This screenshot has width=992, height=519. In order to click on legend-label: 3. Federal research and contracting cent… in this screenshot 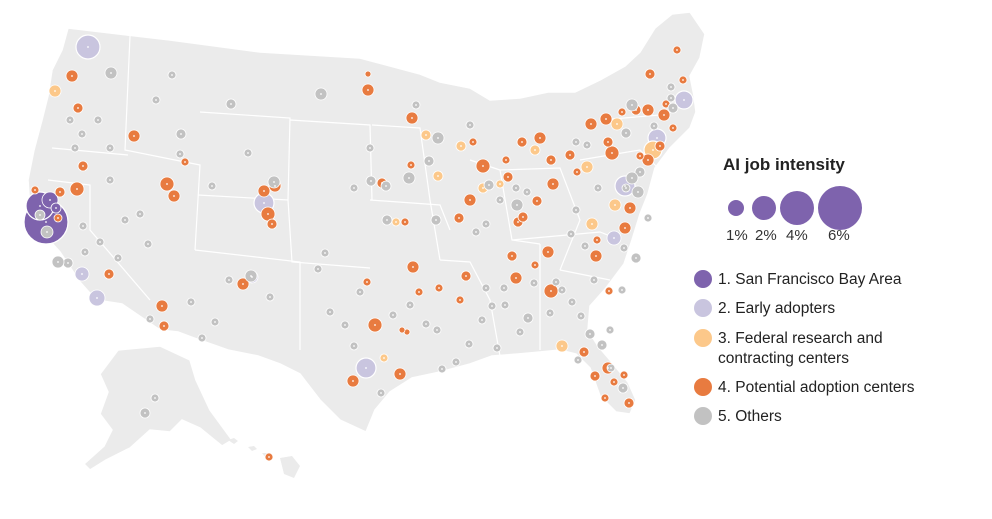, I will do `click(800, 348)`.